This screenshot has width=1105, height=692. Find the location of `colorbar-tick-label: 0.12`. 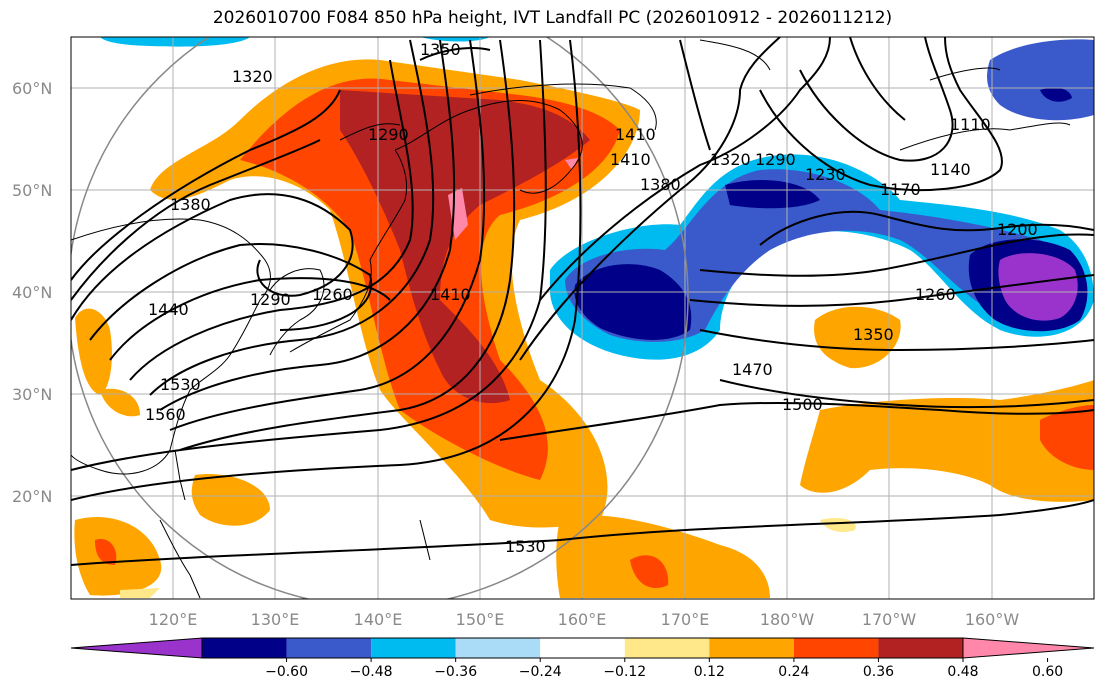

colorbar-tick-label: 0.12 is located at coordinates (709, 672).